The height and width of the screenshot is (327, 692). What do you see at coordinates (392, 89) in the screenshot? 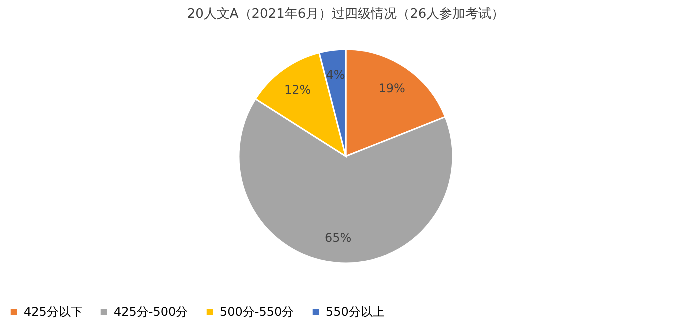
I see `data-label: 19%` at bounding box center [392, 89].